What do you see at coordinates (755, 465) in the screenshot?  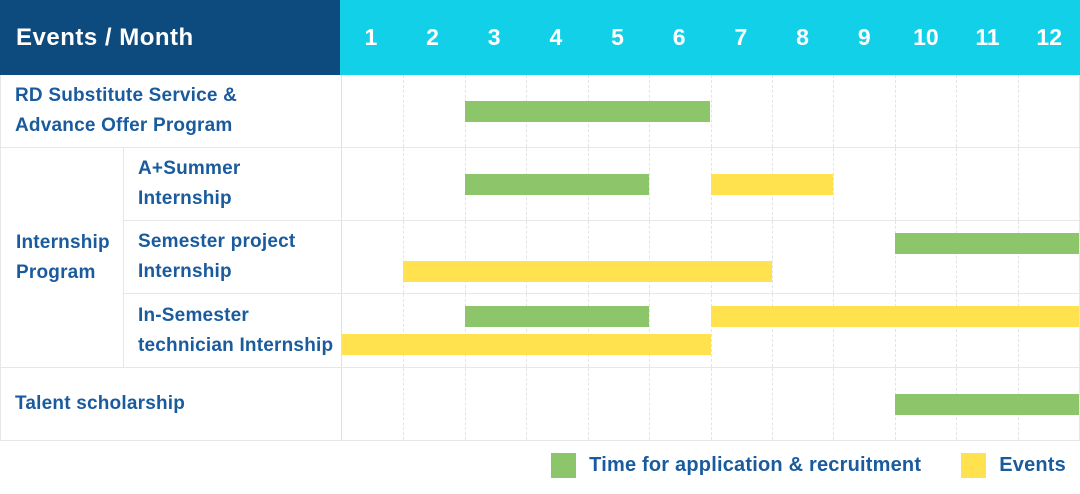 I see `legend-label-application: Time for application & recruitment` at bounding box center [755, 465].